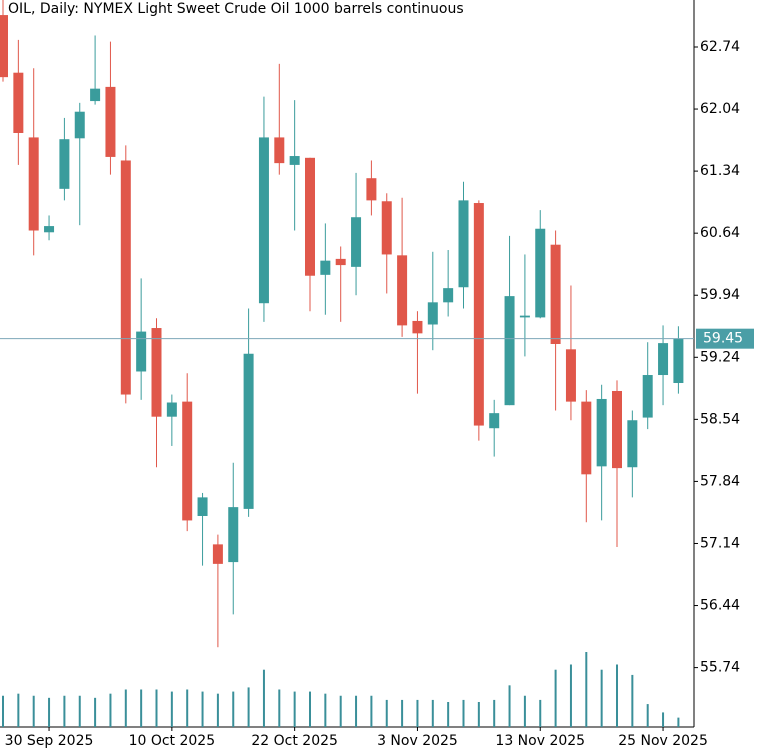  What do you see at coordinates (172, 741) in the screenshot?
I see `x-tick-label: 10 Oct 2025` at bounding box center [172, 741].